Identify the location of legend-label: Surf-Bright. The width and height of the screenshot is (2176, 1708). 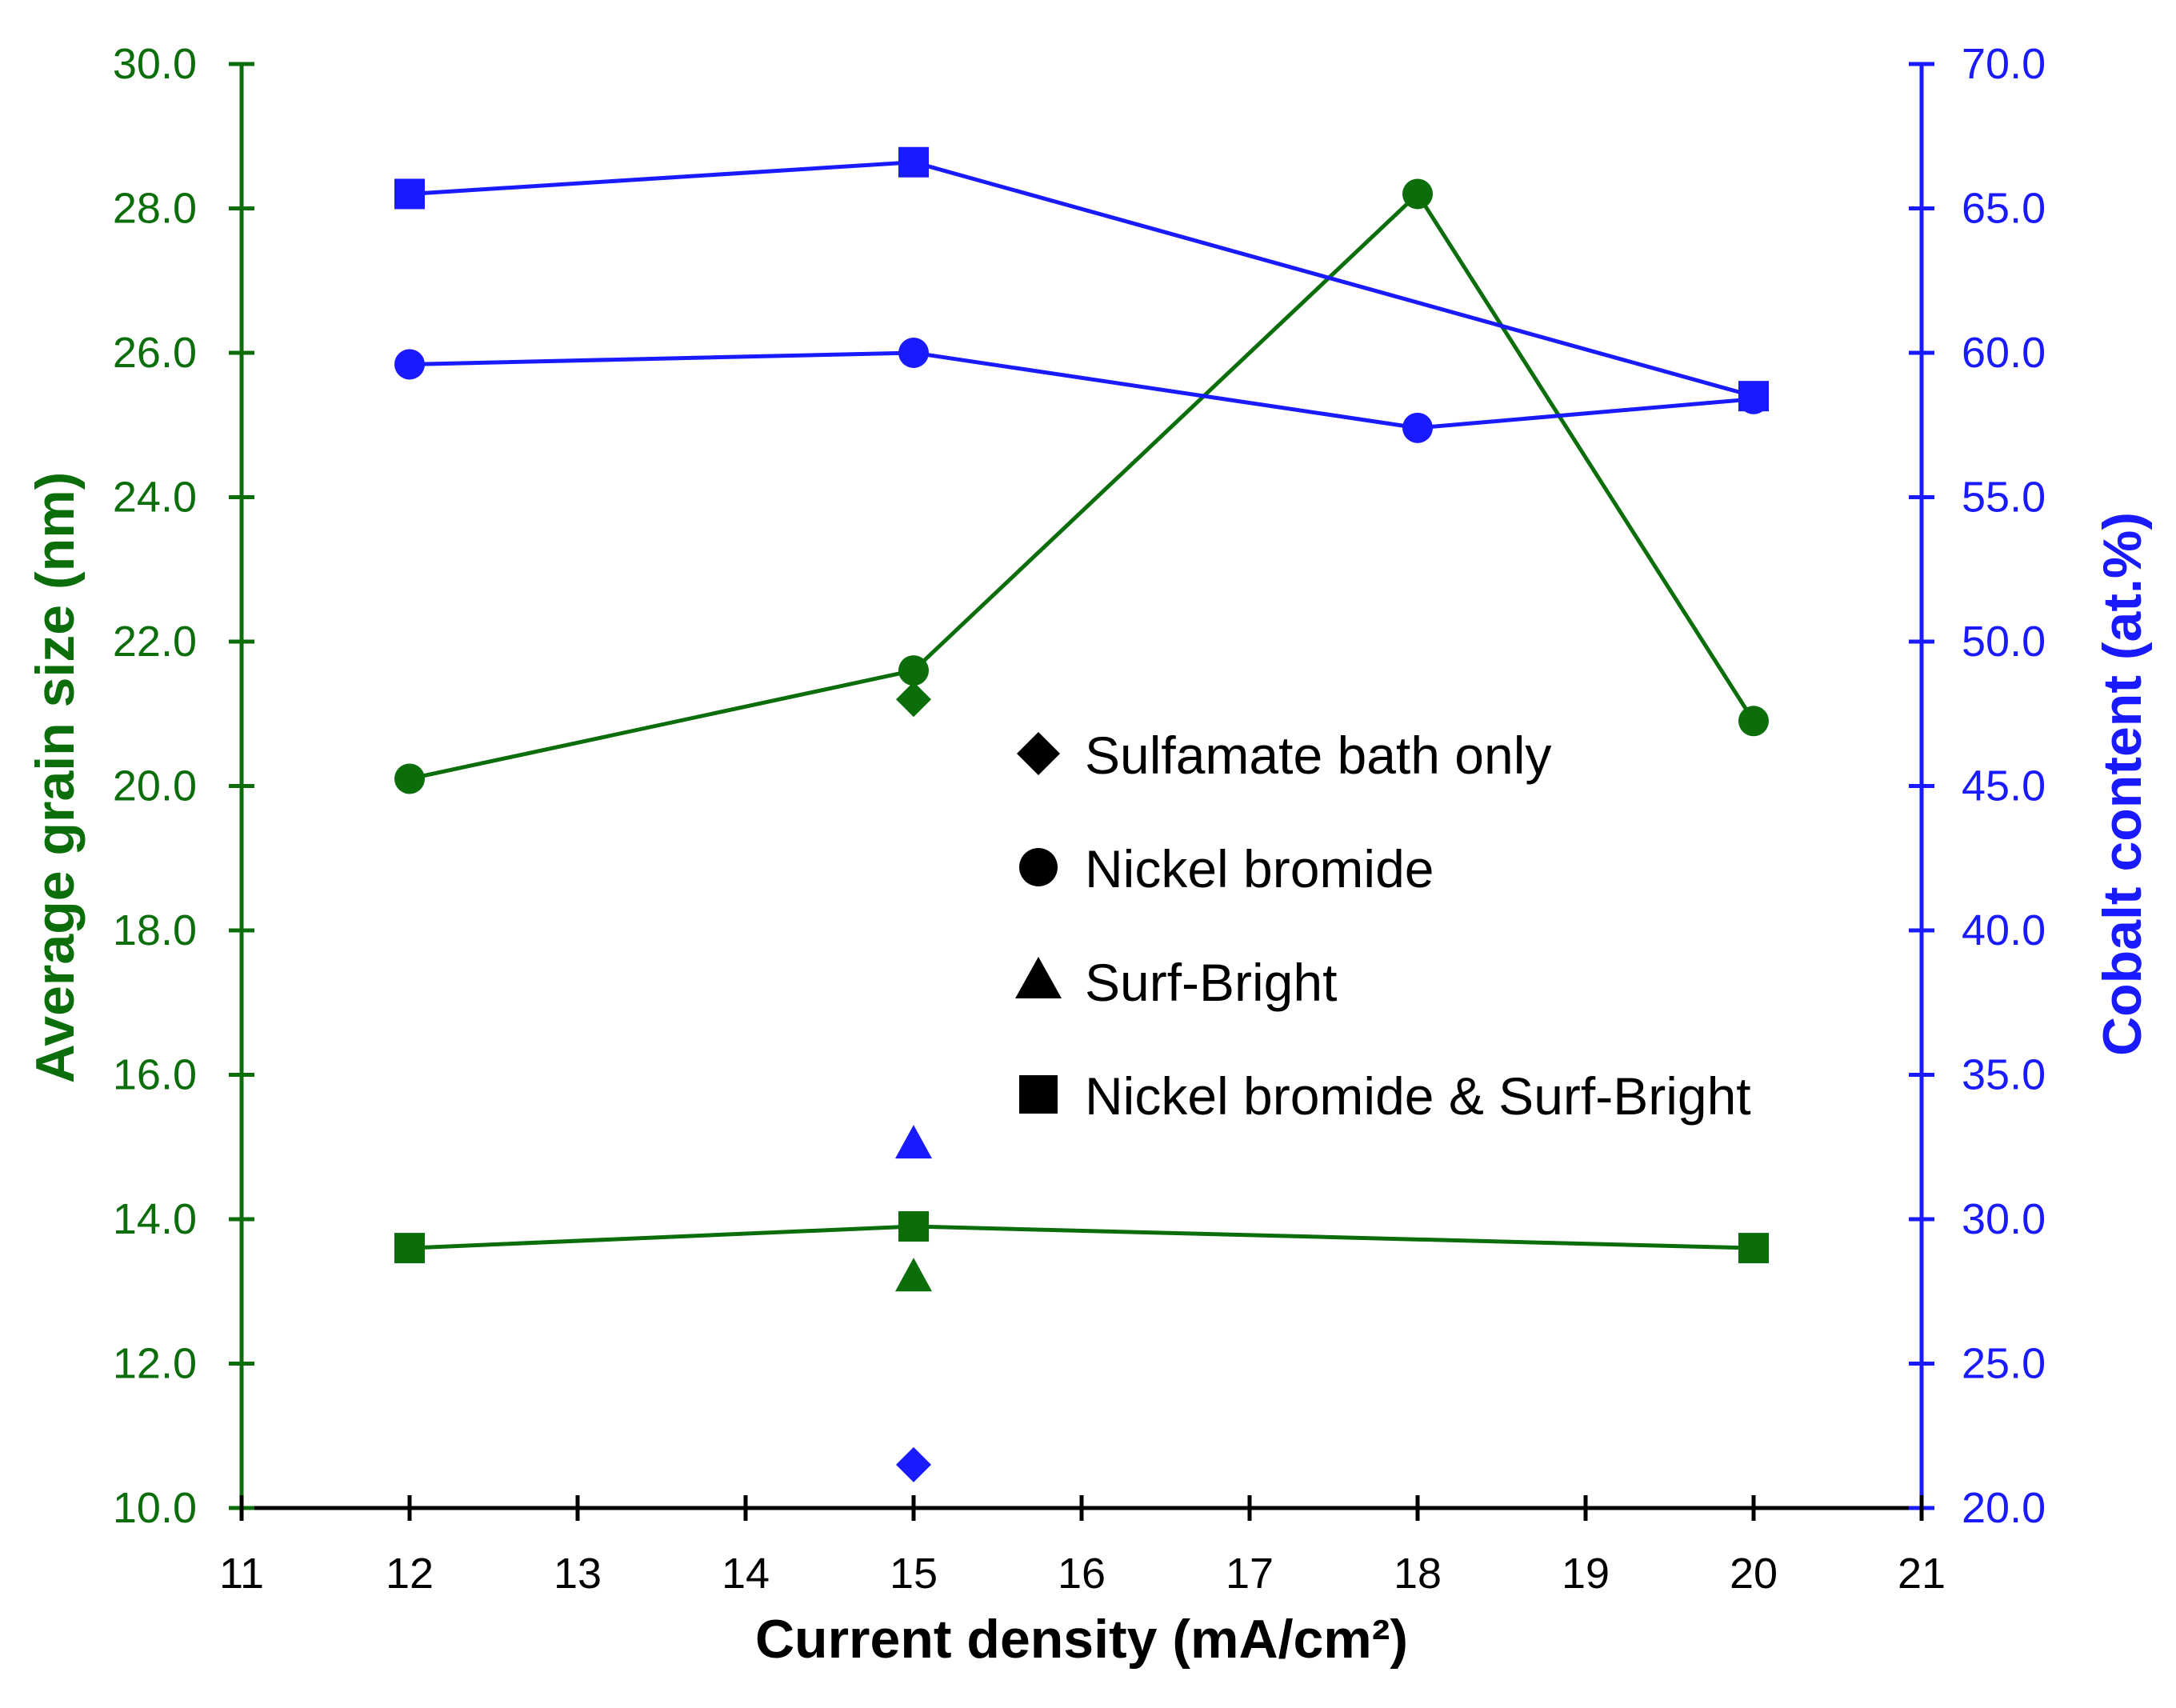
(1211, 982).